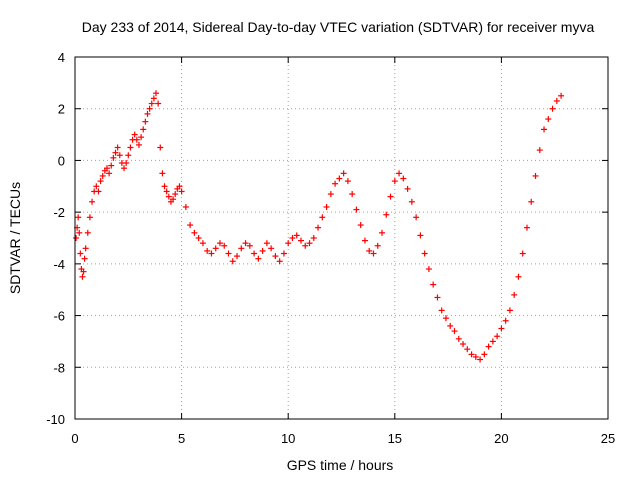  I want to click on y-tick-label: -6, so click(59, 316).